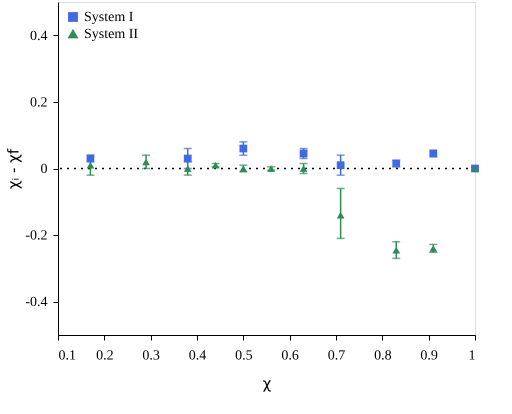  I want to click on y-tick-label: -0.2, so click(36, 236).